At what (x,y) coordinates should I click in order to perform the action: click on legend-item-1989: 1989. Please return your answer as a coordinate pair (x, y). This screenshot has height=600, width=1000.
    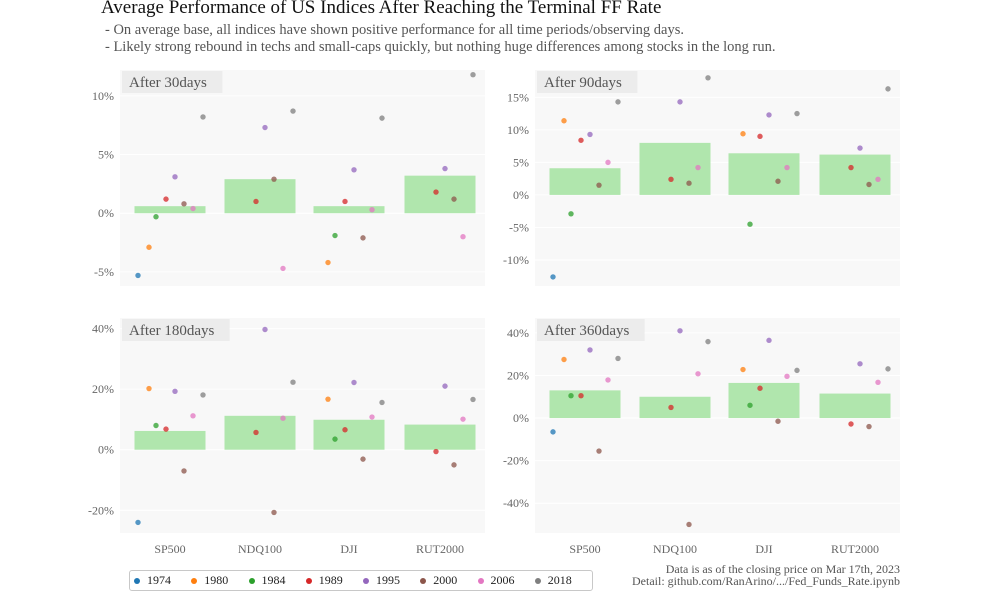
    Looking at the image, I should click on (334, 580).